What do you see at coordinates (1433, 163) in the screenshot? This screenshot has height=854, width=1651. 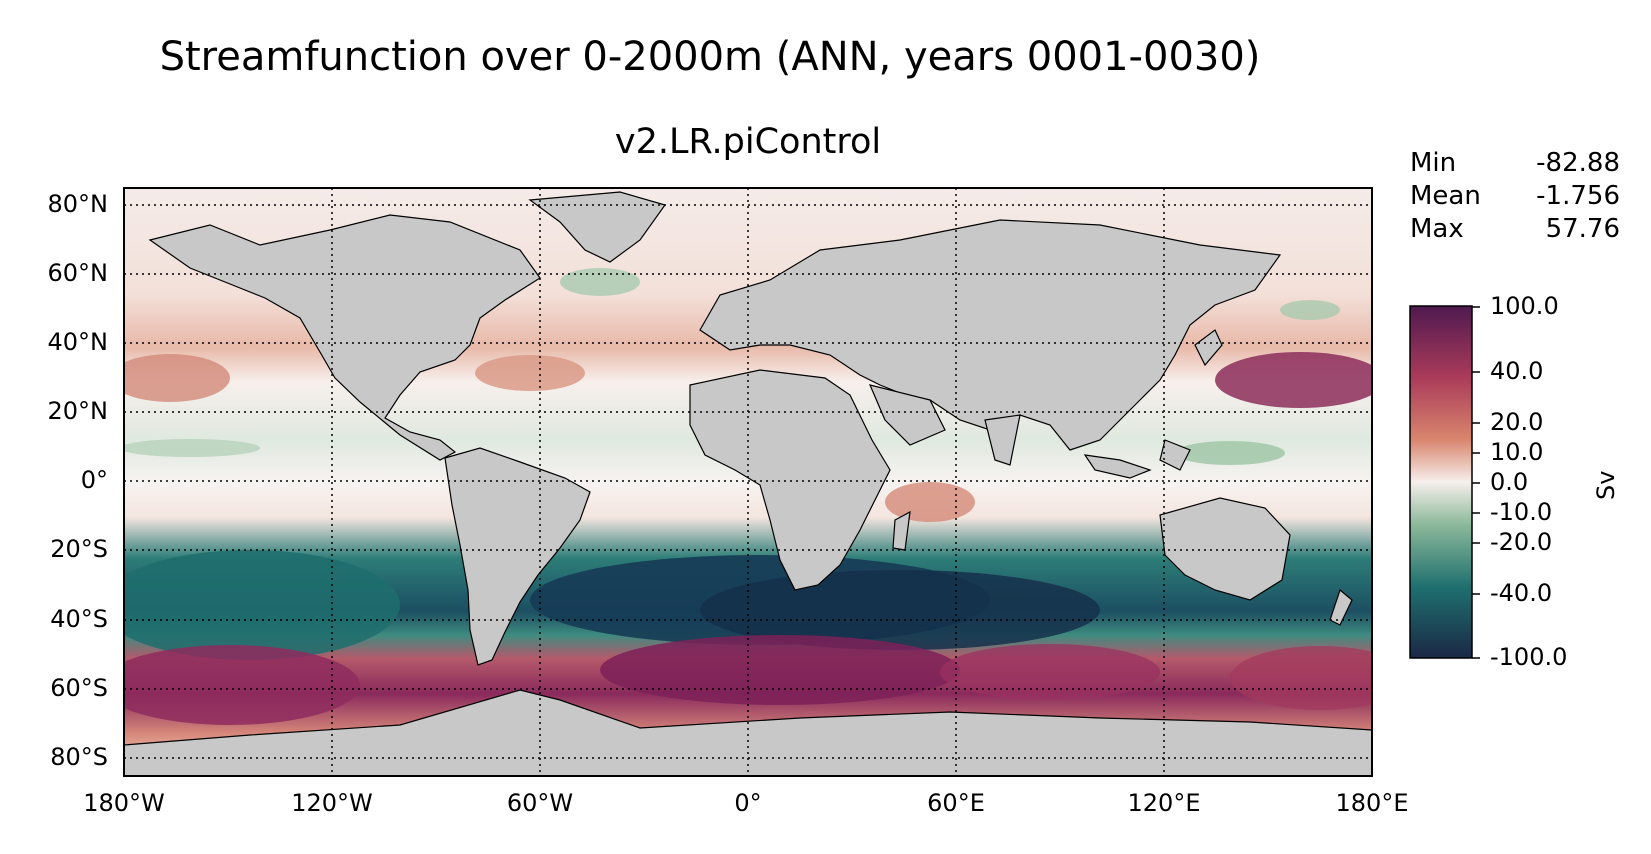 I see `stat-min-label: Min` at bounding box center [1433, 163].